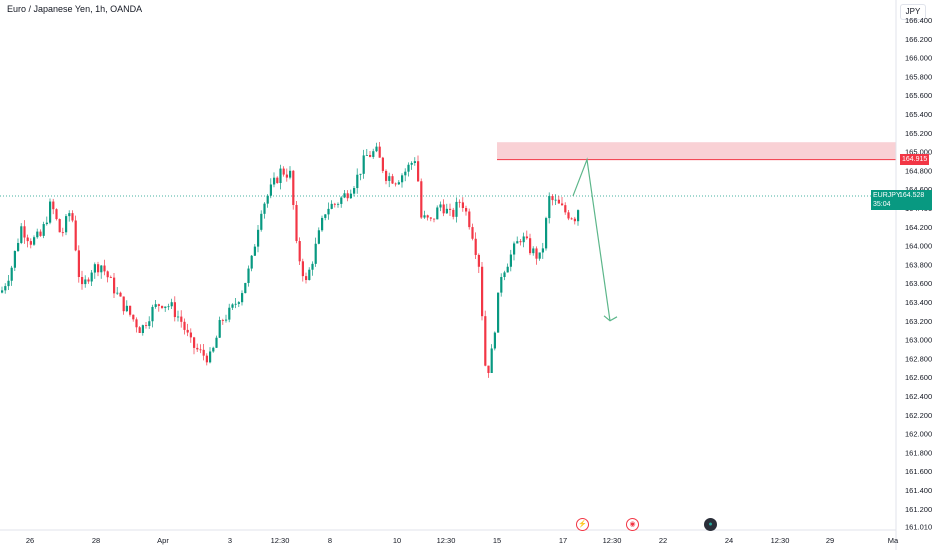 The image size is (932, 550). Describe the element at coordinates (918, 509) in the screenshot. I see `price-tick-label: 161.200` at that location.